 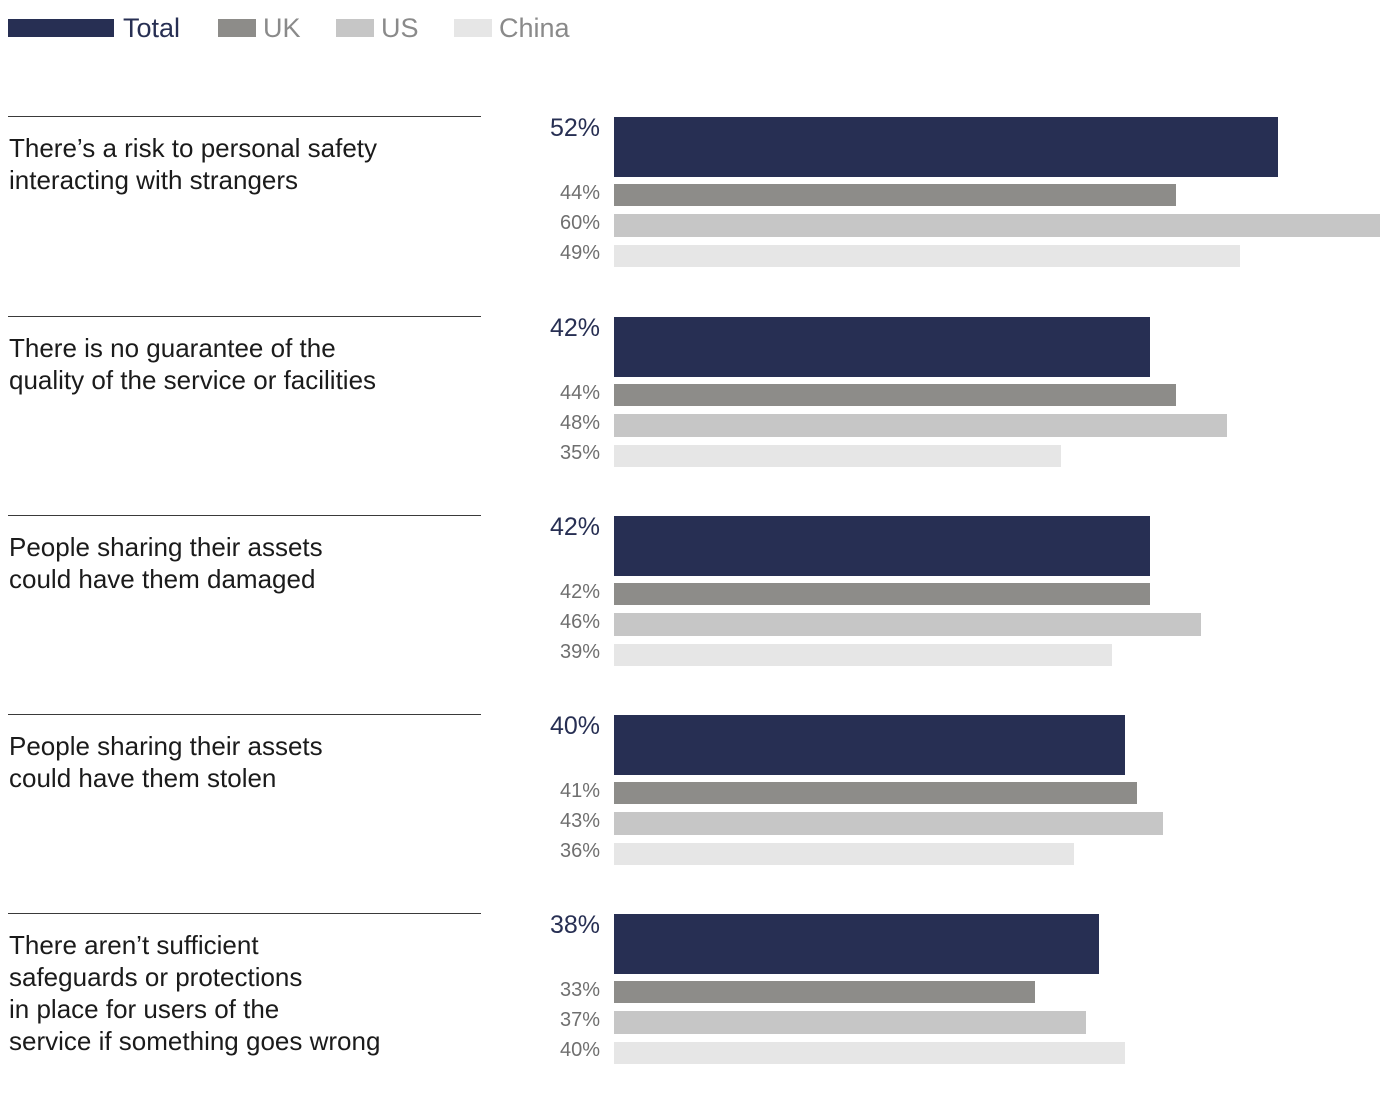 I want to click on legend-swatch-total, so click(x=61, y=28).